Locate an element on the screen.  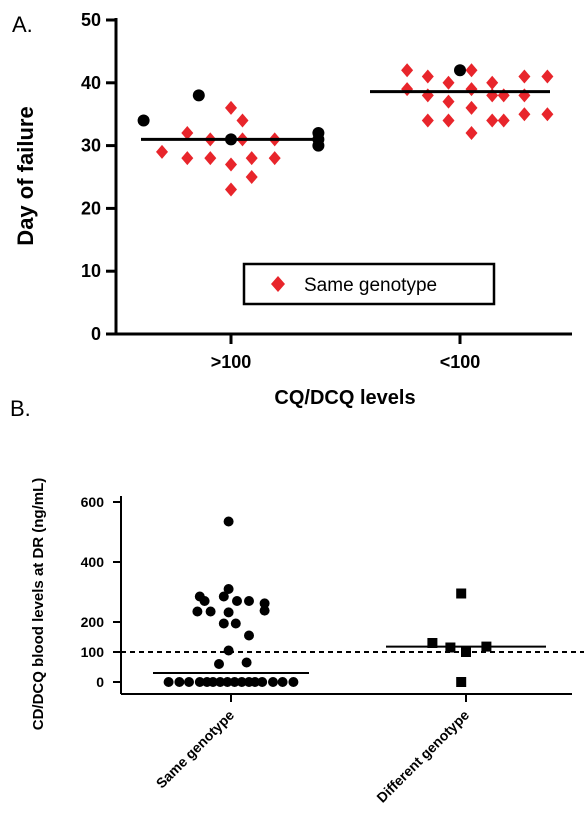
legend-box is located at coordinates (369, 284).